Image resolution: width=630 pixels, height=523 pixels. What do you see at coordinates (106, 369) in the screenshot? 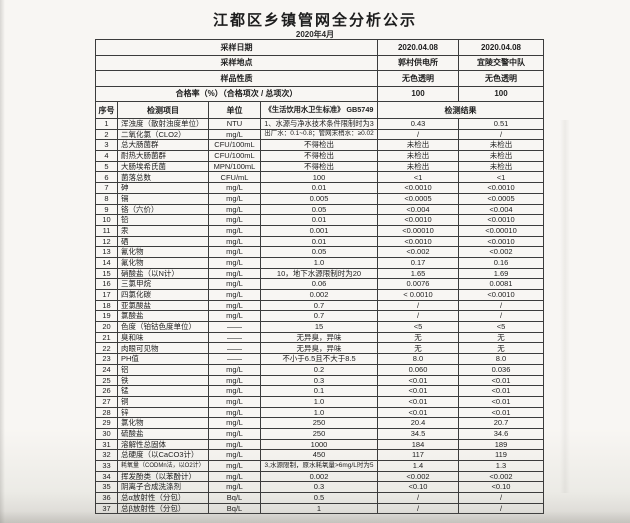
I see `row-number-cell: 24` at bounding box center [106, 369].